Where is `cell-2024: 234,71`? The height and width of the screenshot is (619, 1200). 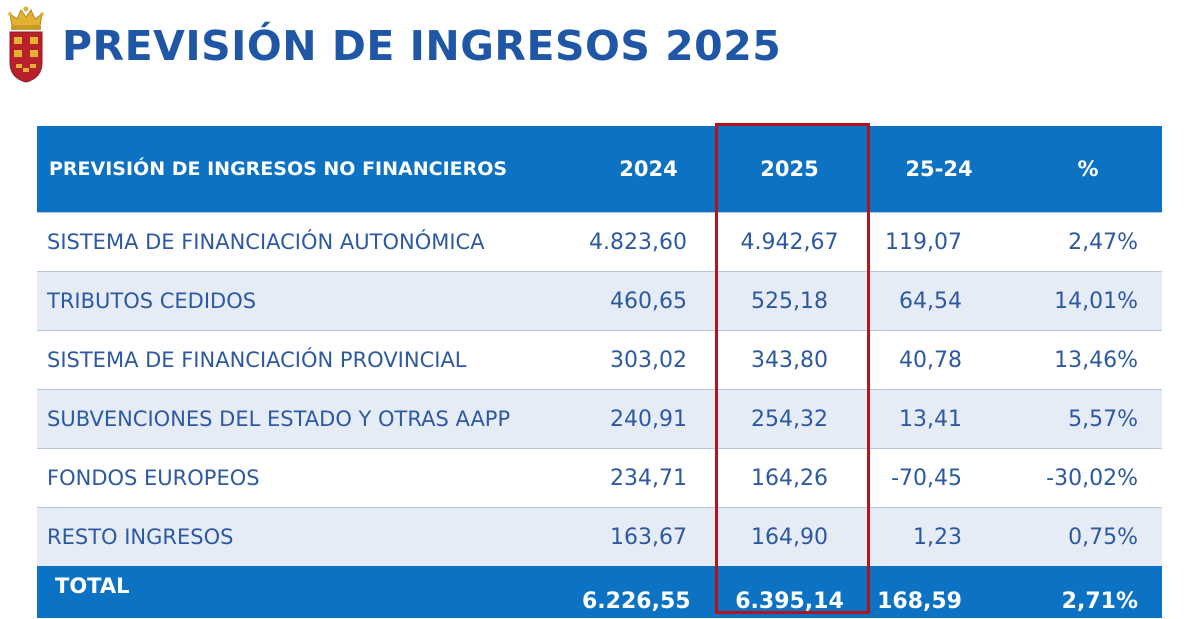 cell-2024: 234,71 is located at coordinates (648, 478).